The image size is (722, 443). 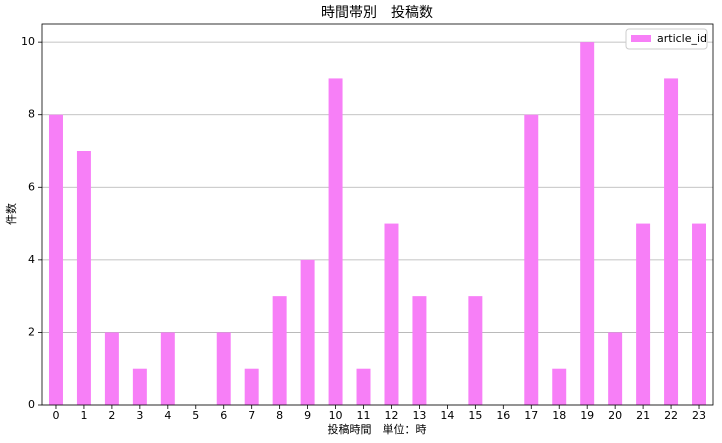 What do you see at coordinates (11, 214) in the screenshot?
I see `y-axis-label: 件数` at bounding box center [11, 214].